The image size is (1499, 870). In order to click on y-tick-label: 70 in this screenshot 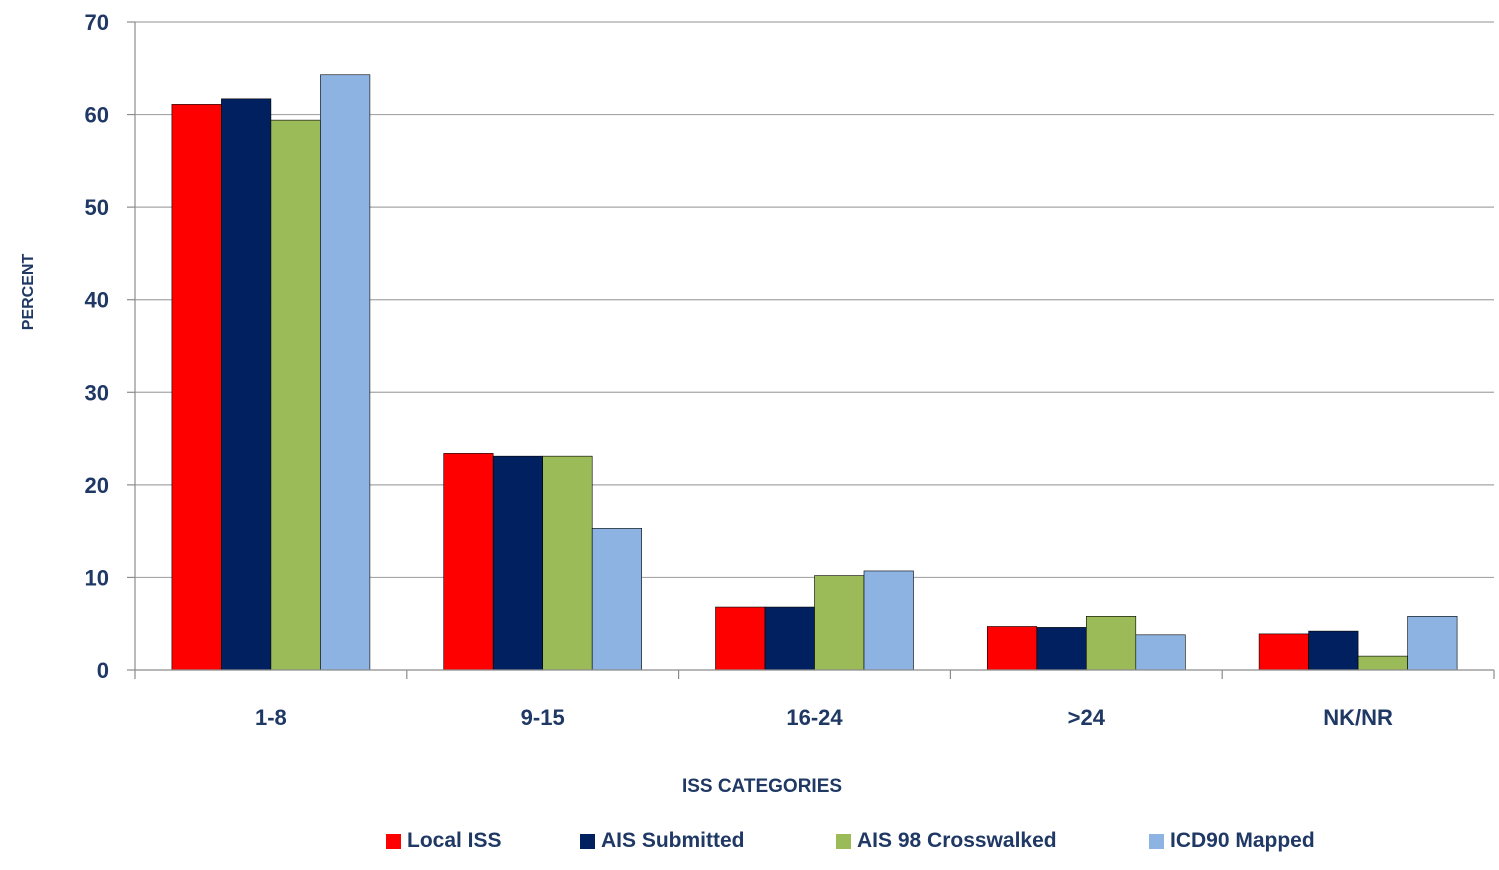, I will do `click(97, 22)`.